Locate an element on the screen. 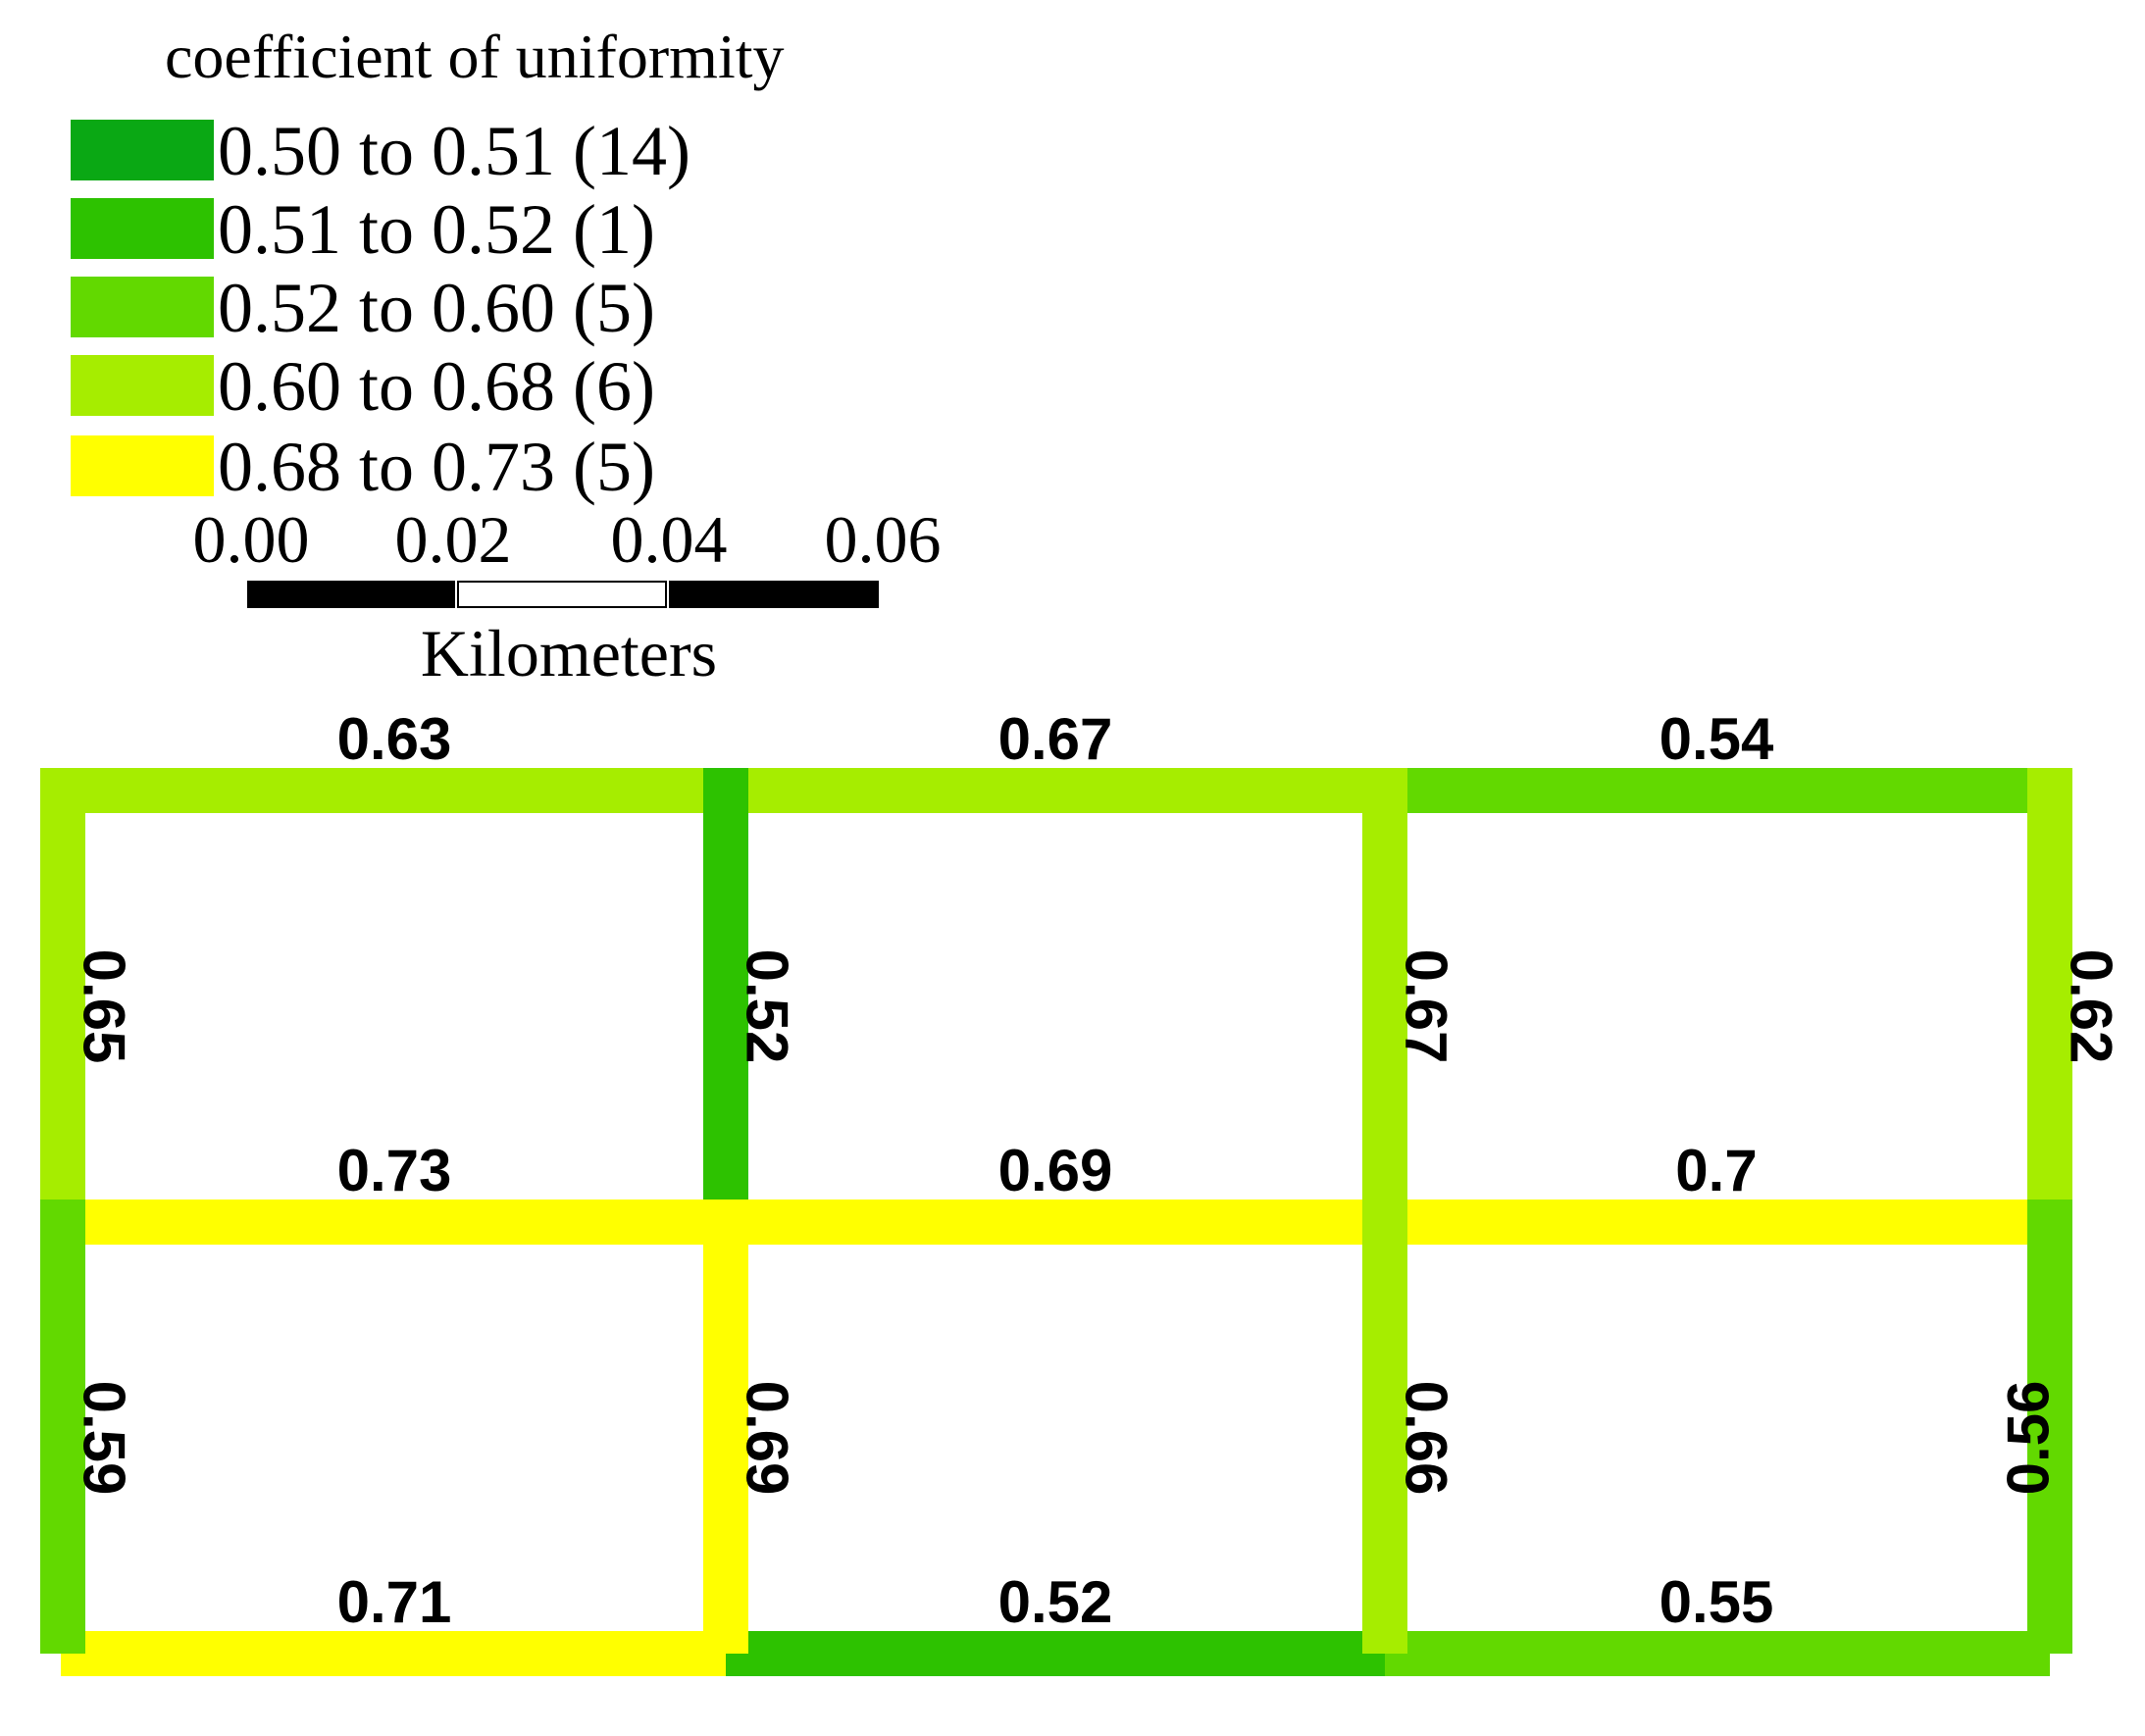  legend-title: coefficient of uniformity is located at coordinates (475, 57).